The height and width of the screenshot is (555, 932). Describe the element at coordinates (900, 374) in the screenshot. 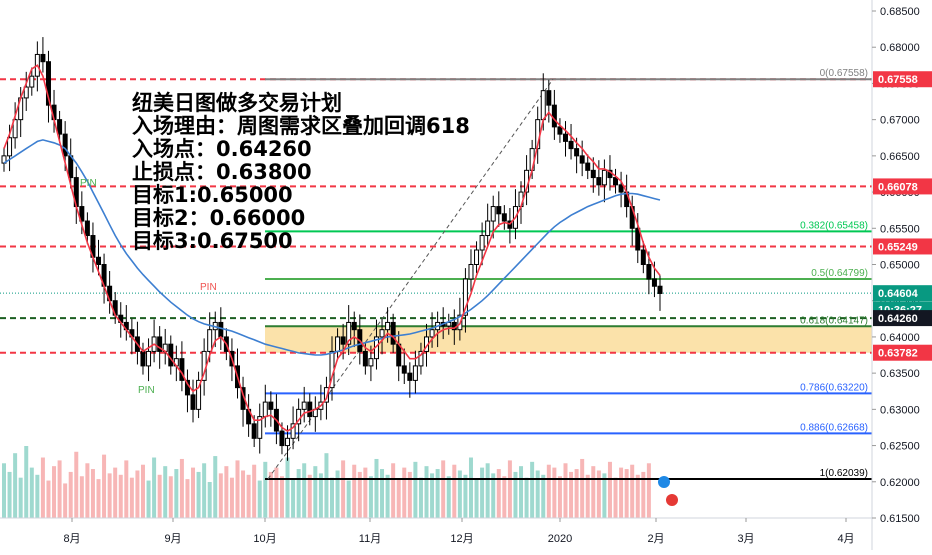

I see `y-tick-label: 0.63500` at that location.